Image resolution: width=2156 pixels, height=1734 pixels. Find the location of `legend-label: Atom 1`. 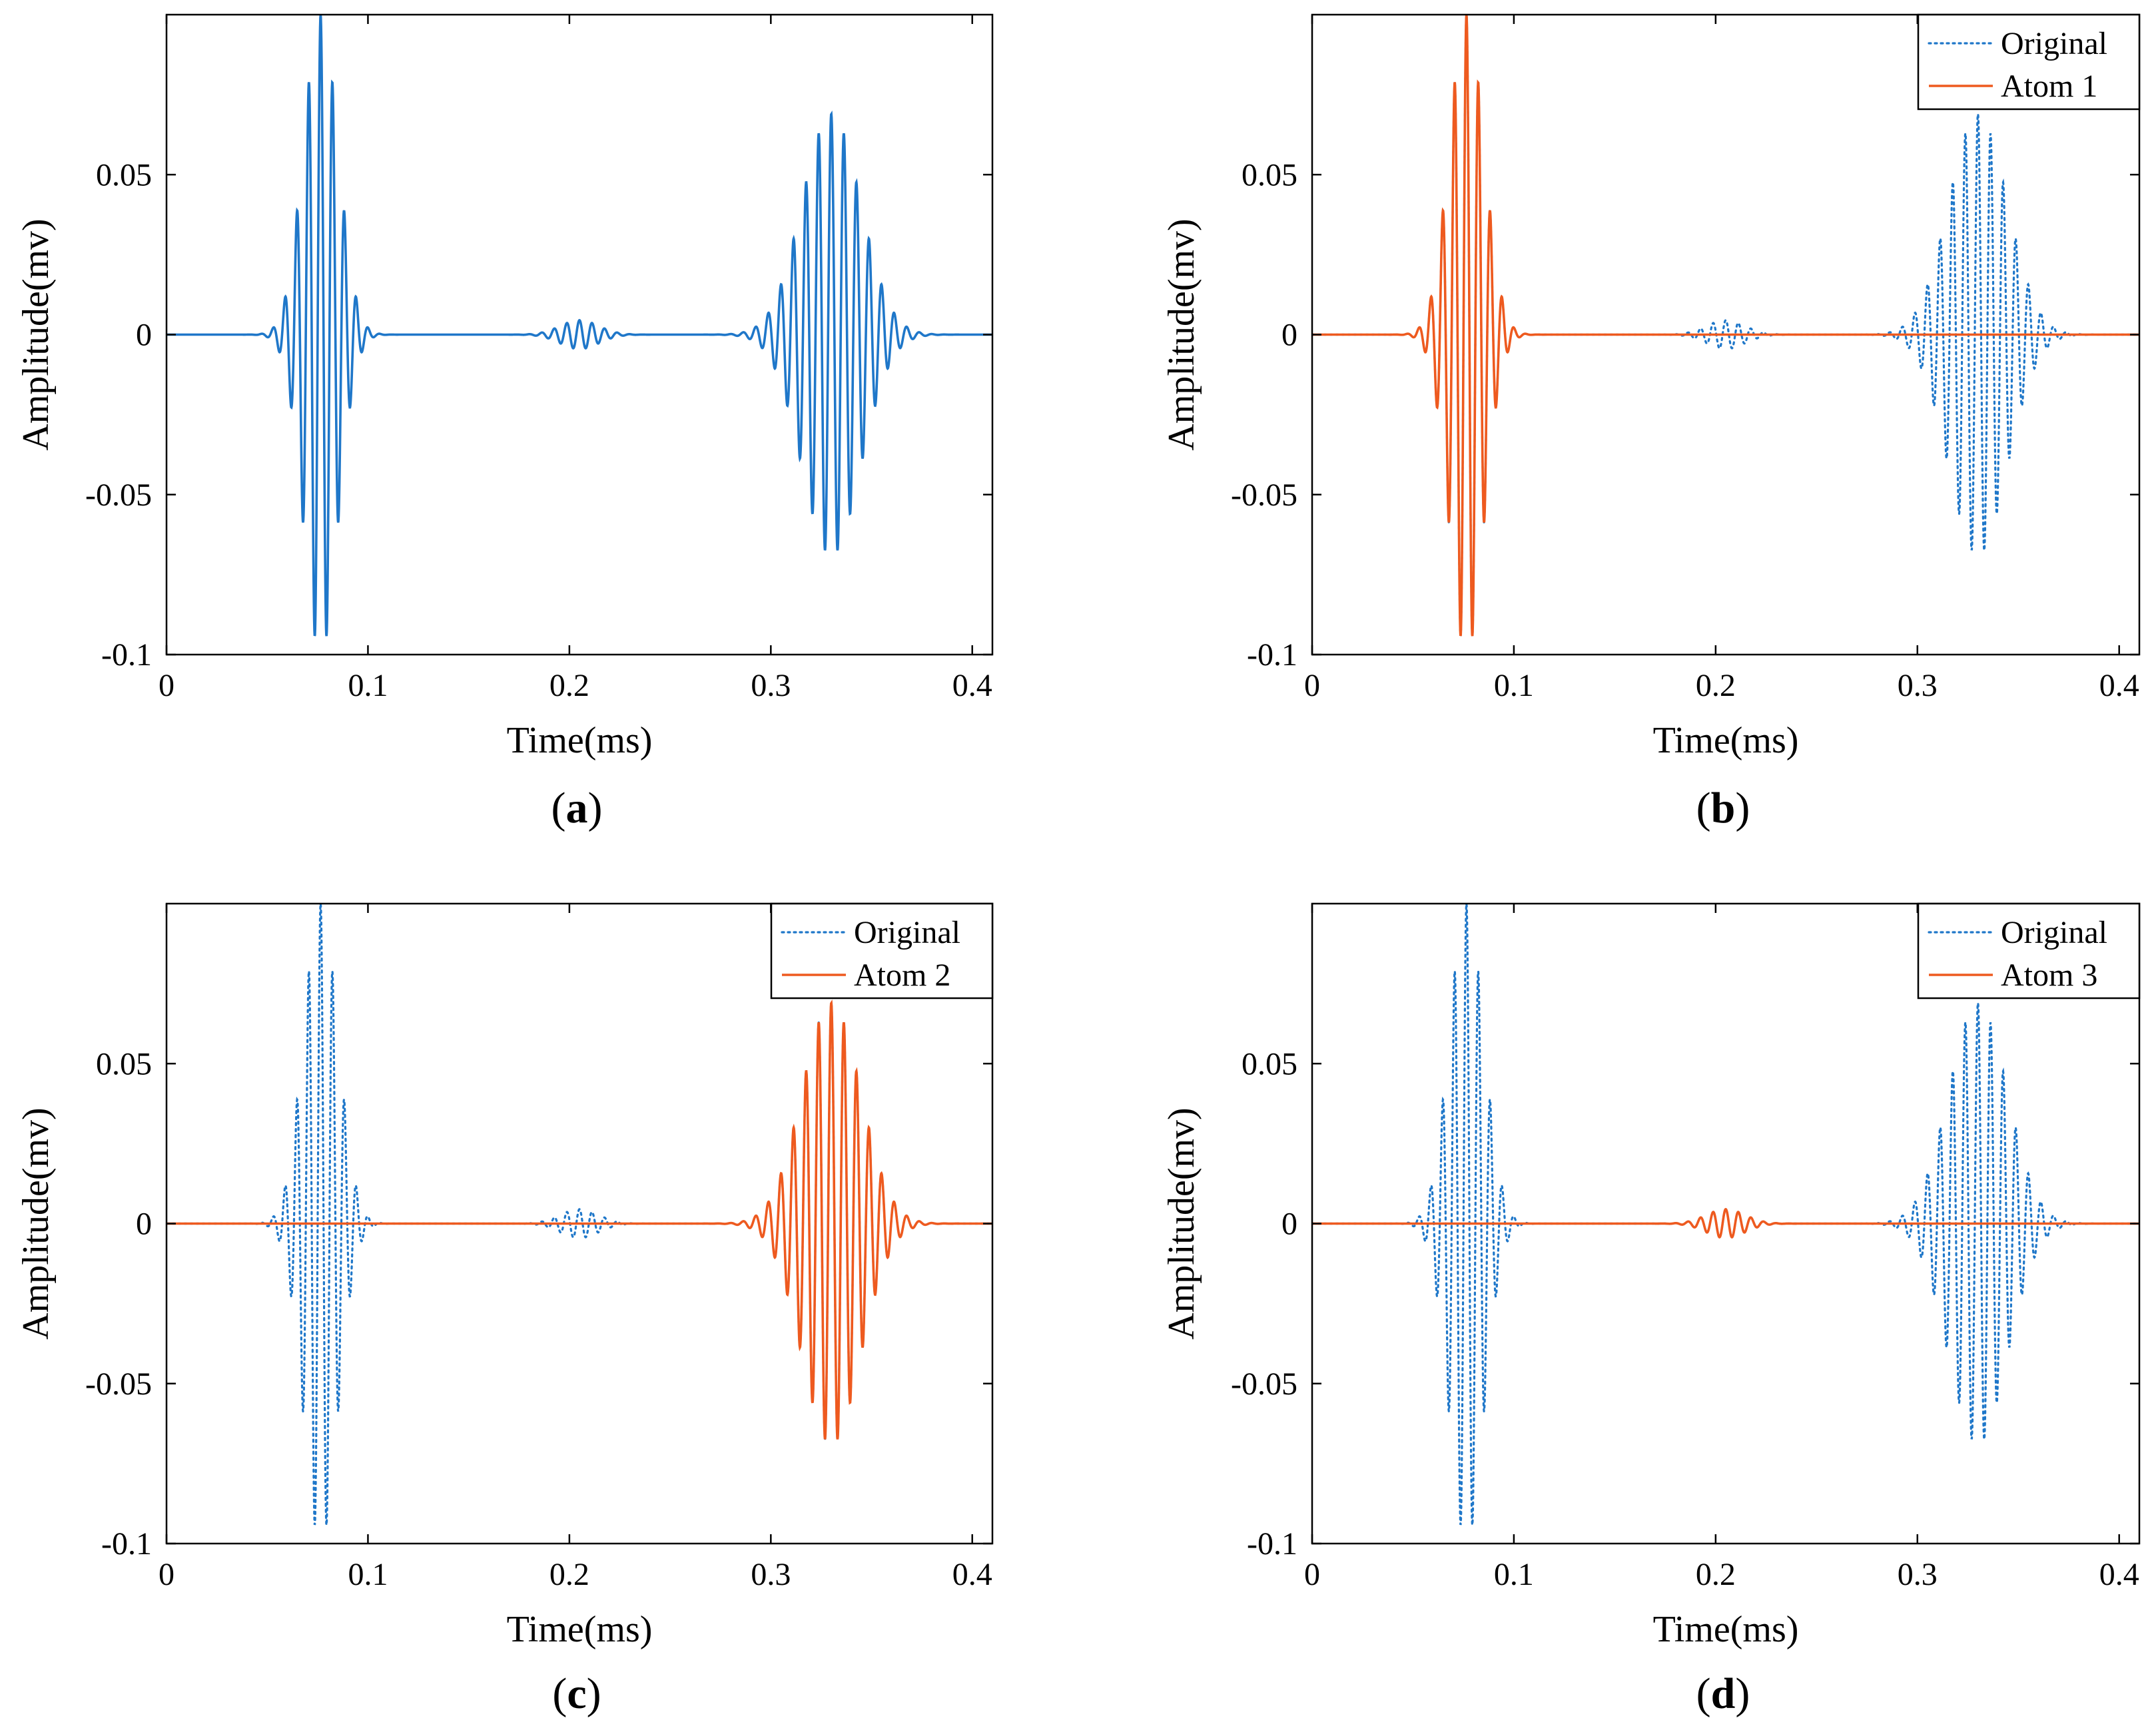

legend-label: Atom 1 is located at coordinates (2049, 86).